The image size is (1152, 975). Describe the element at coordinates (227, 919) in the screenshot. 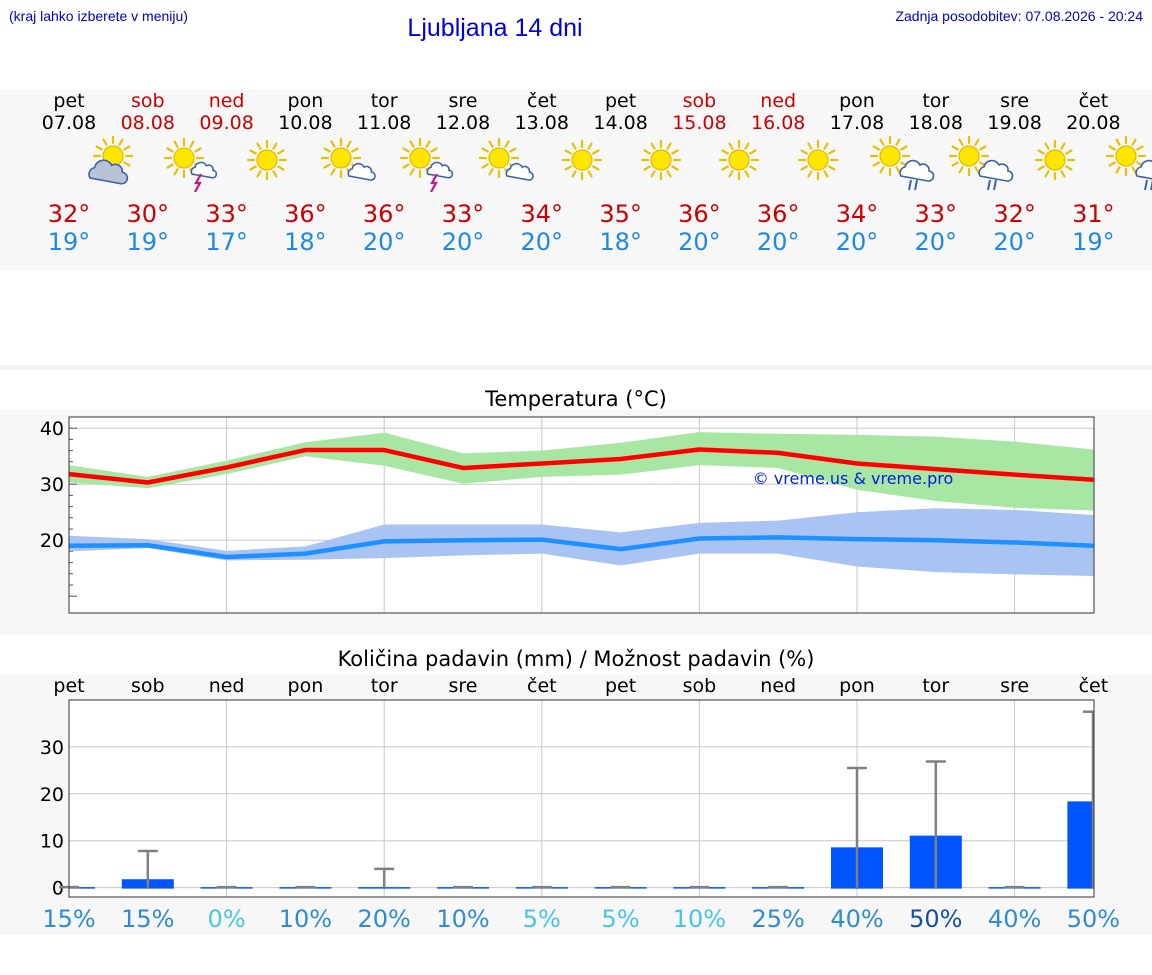

I see `precip-chance-label: 0%` at that location.